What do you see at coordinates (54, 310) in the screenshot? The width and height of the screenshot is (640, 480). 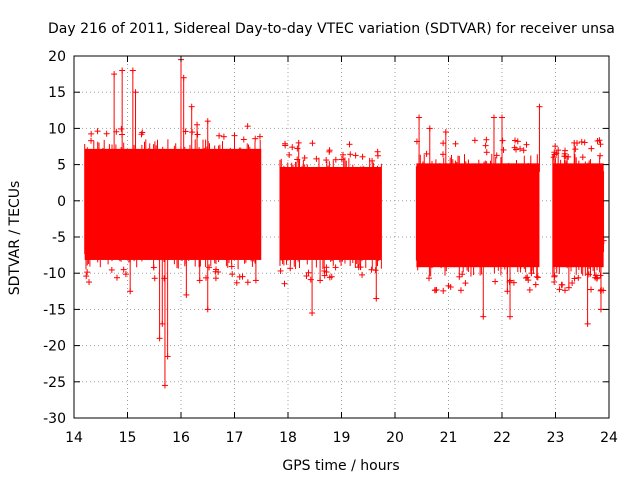 I see `y-tick-label: -15` at bounding box center [54, 310].